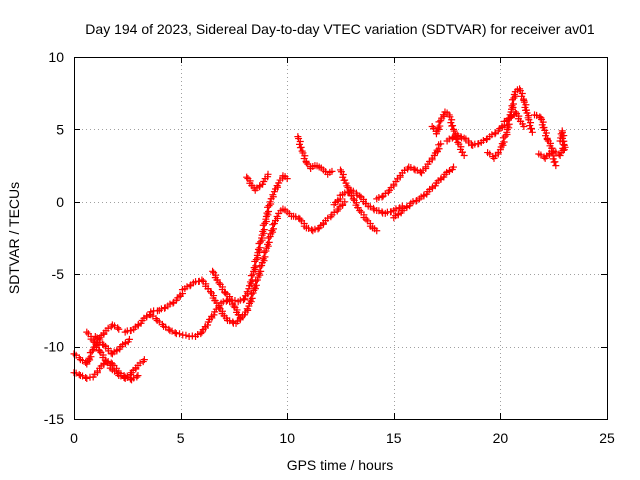  What do you see at coordinates (181, 438) in the screenshot?
I see `x-tick-label: 5` at bounding box center [181, 438].